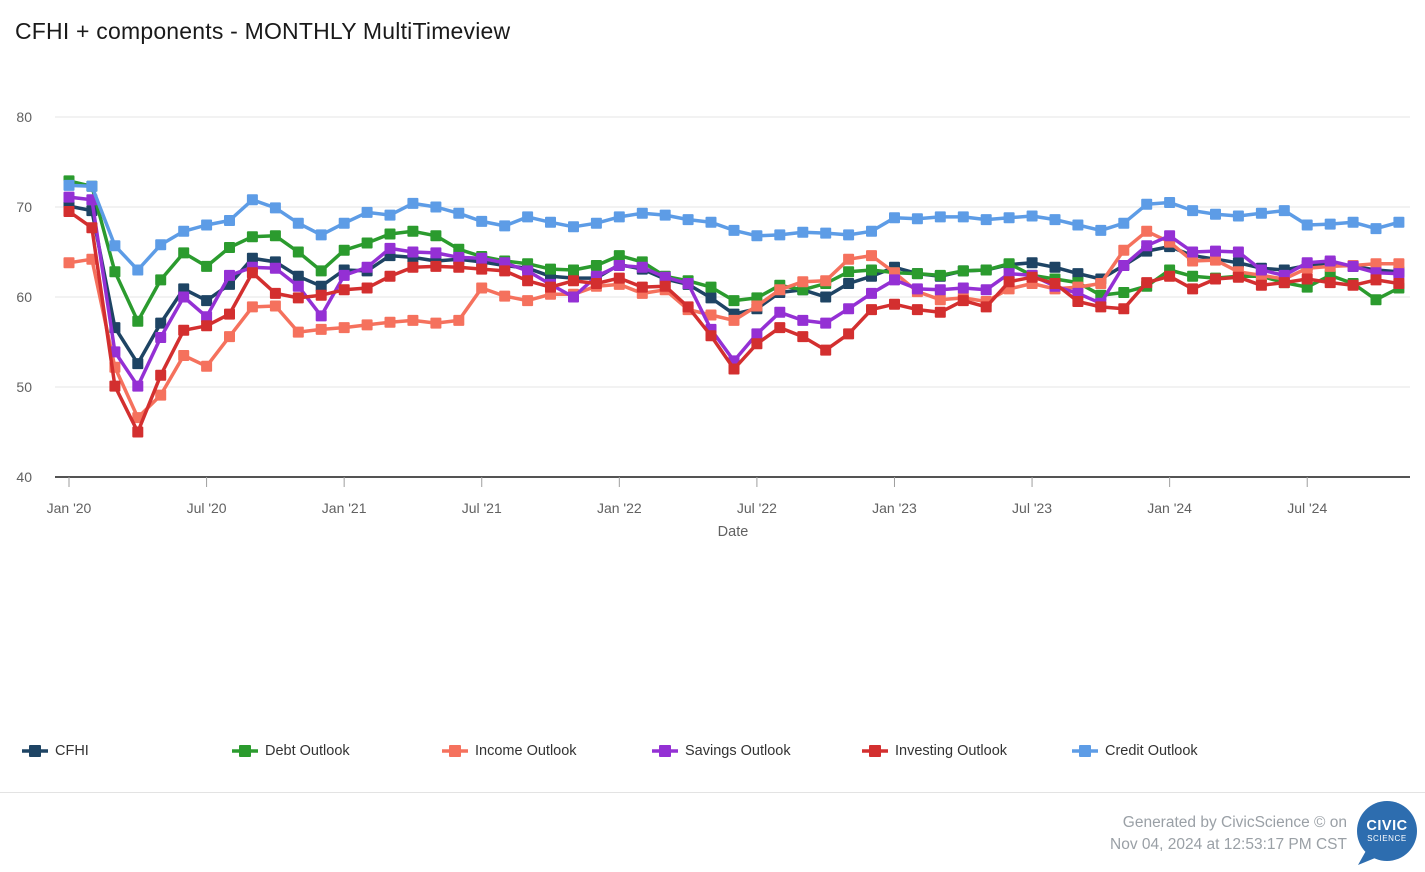 The width and height of the screenshot is (1425, 872). Describe the element at coordinates (757, 508) in the screenshot. I see `x-tick-label: Jul '22` at that location.